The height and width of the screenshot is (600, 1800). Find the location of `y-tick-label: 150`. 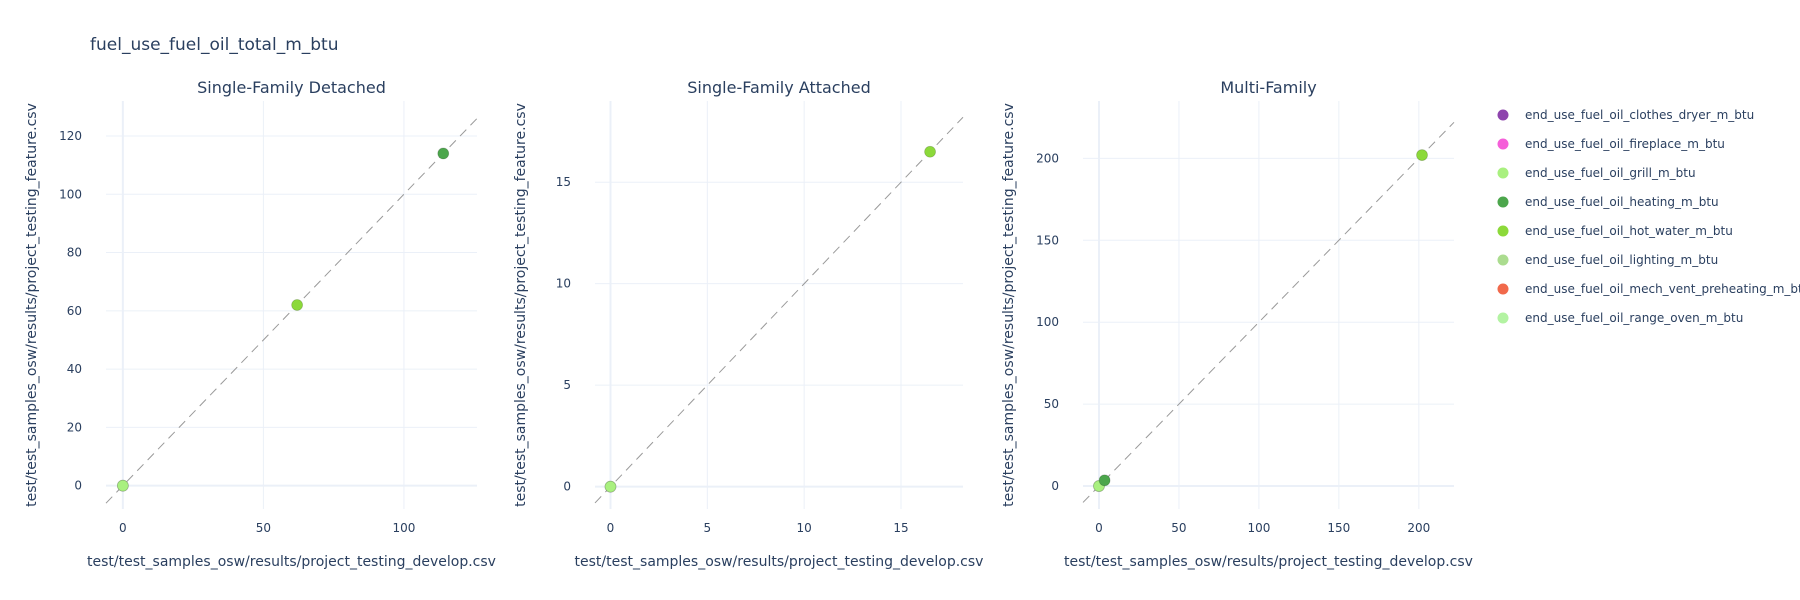

y-tick-label: 150 is located at coordinates (1047, 240).